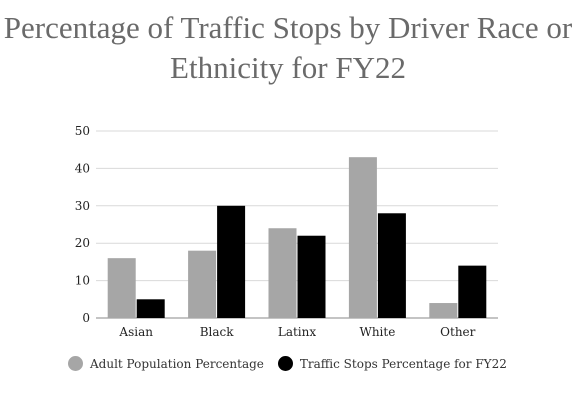 The width and height of the screenshot is (576, 401). What do you see at coordinates (82, 131) in the screenshot?
I see `y-tick-label-50: 50` at bounding box center [82, 131].